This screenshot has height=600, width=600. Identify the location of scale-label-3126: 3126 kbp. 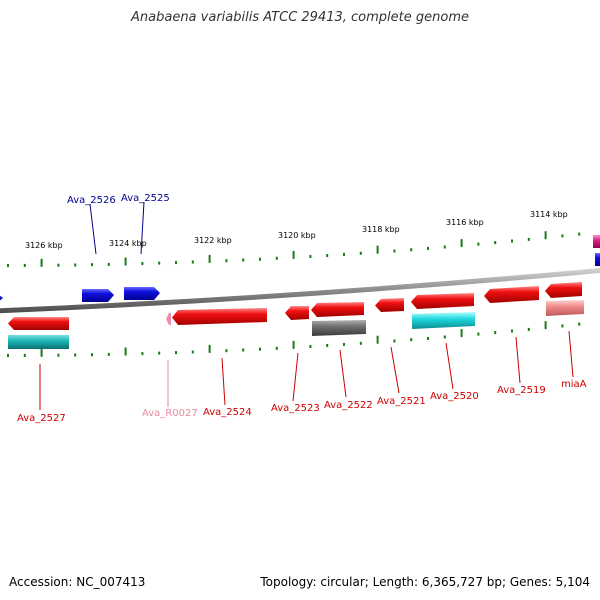
(44, 245).